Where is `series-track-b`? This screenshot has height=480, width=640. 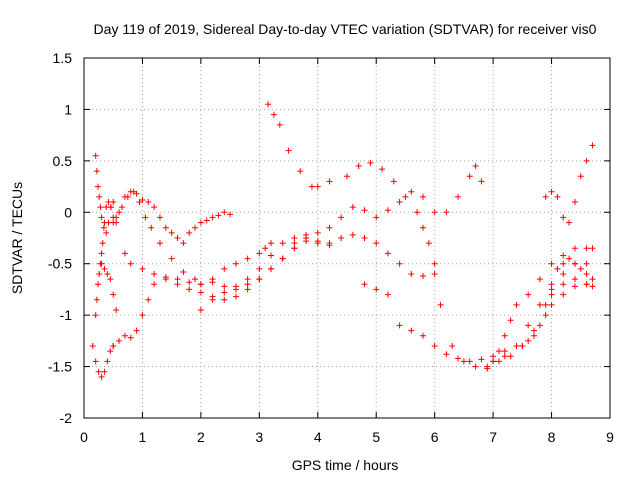 series-track-b is located at coordinates (106, 259).